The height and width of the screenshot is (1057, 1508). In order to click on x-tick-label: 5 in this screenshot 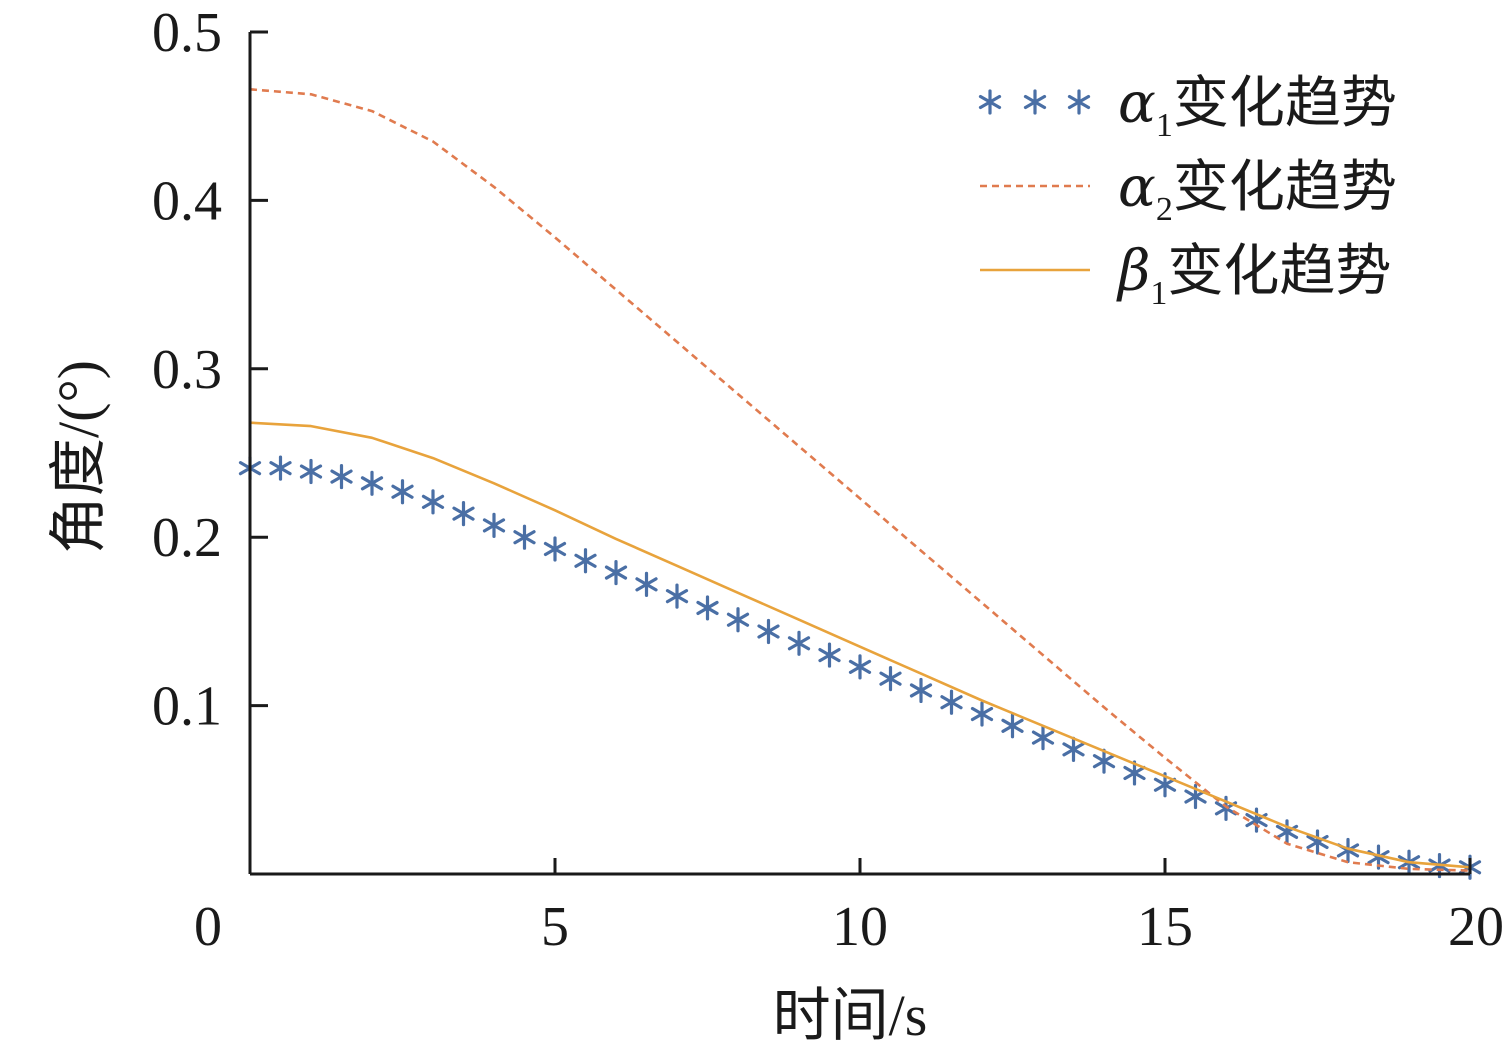, I will do `click(555, 927)`.